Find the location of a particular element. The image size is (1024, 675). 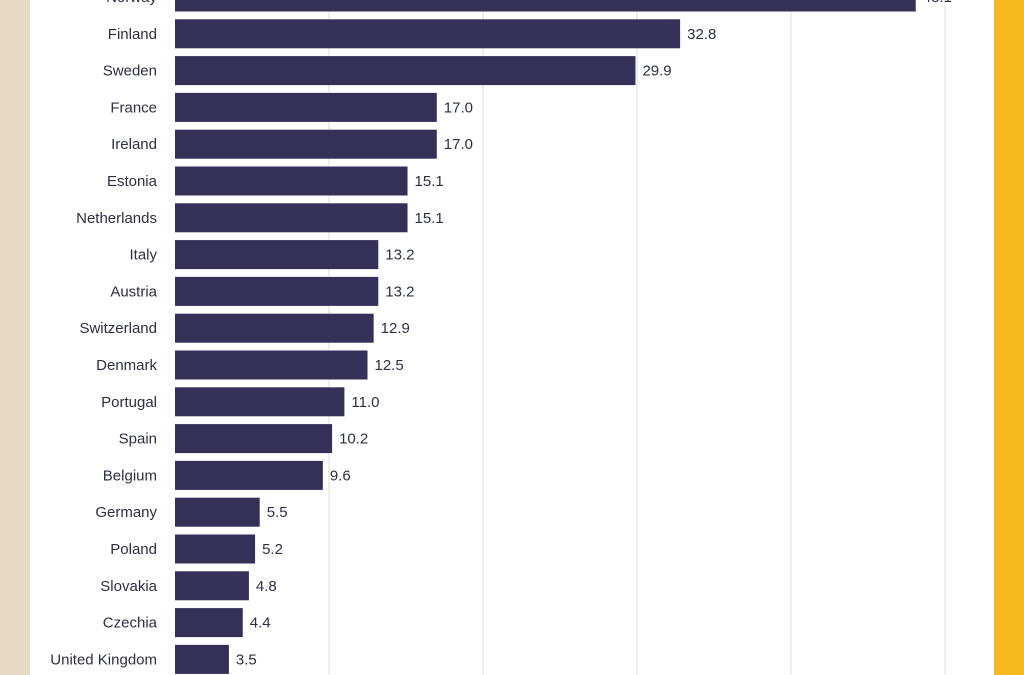

bar-sweden is located at coordinates (405, 71).